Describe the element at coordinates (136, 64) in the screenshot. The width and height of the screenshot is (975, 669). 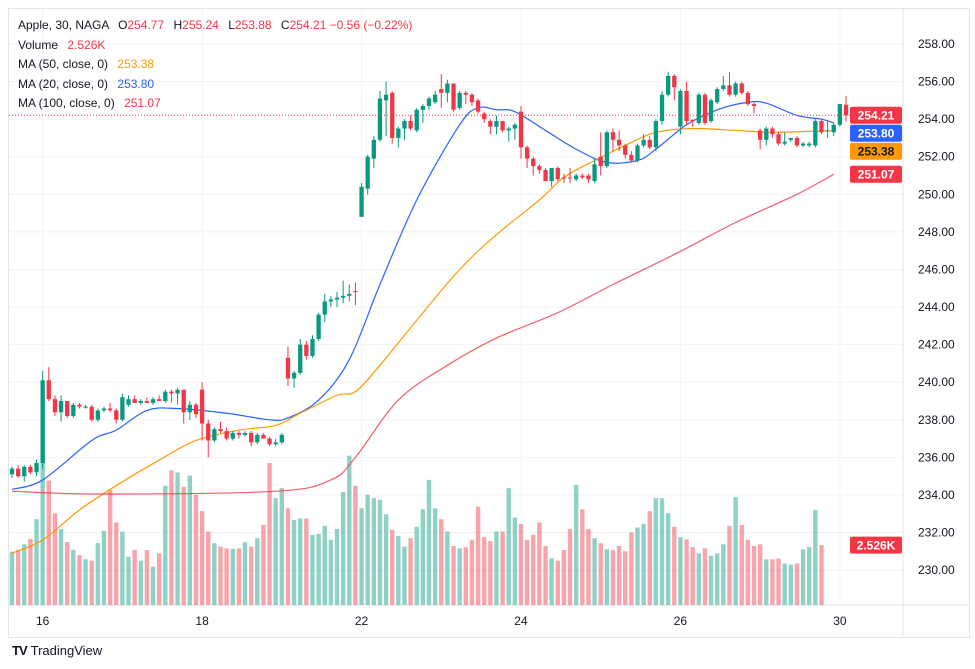
I see `ma50-value: 253.38` at that location.